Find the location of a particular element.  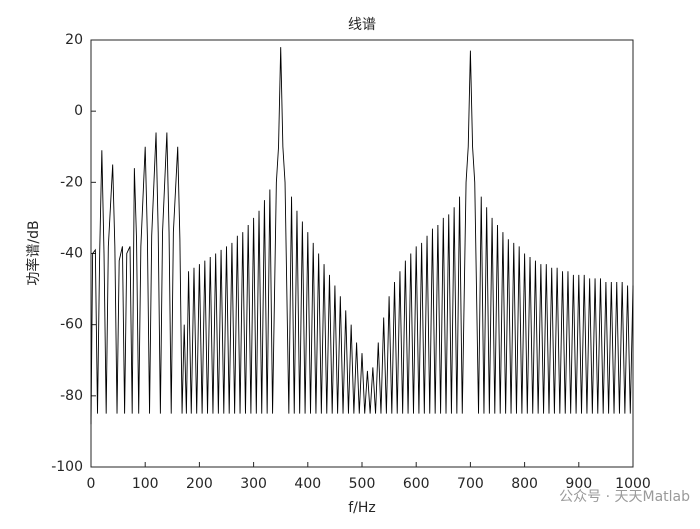

y-tick-label: 0 is located at coordinates (78, 111).